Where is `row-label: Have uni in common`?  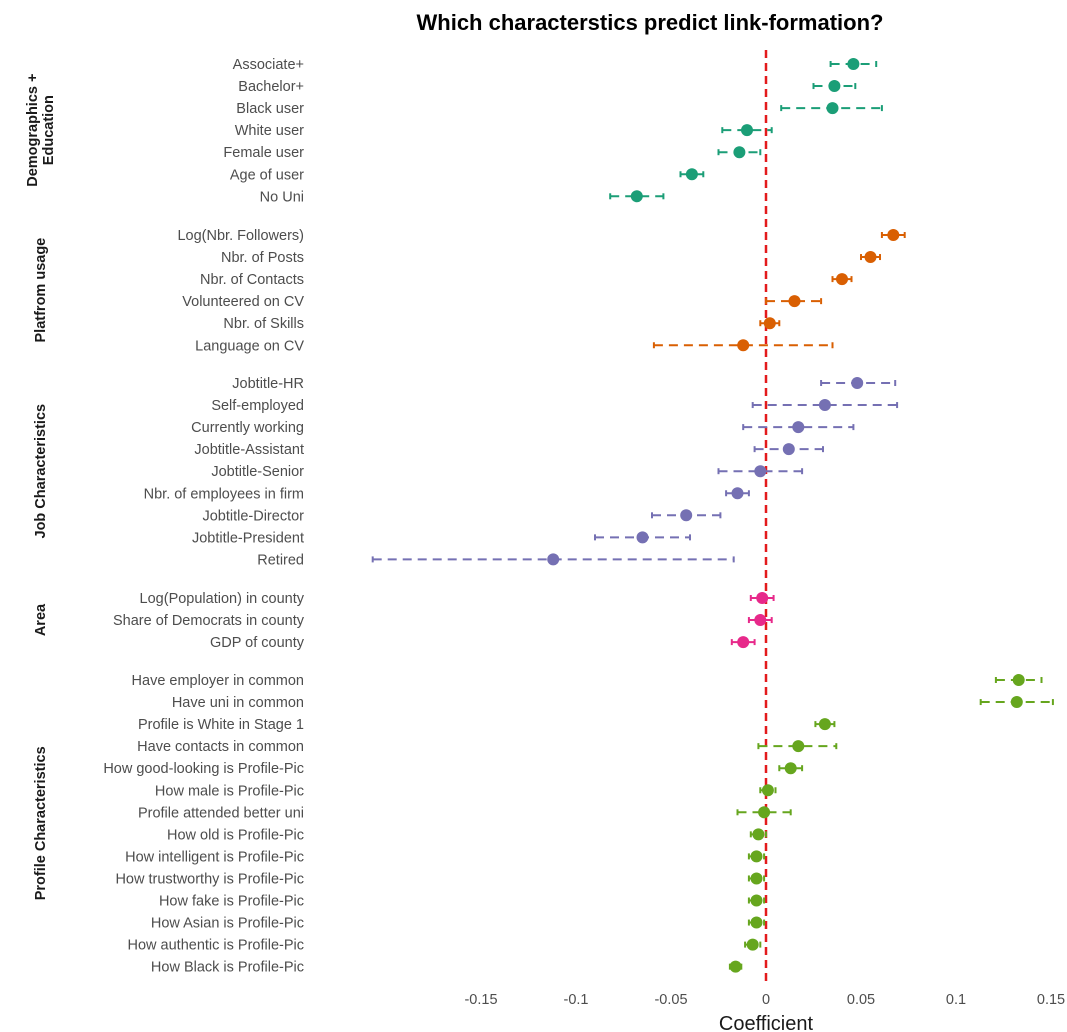 row-label: Have uni in common is located at coordinates (238, 703).